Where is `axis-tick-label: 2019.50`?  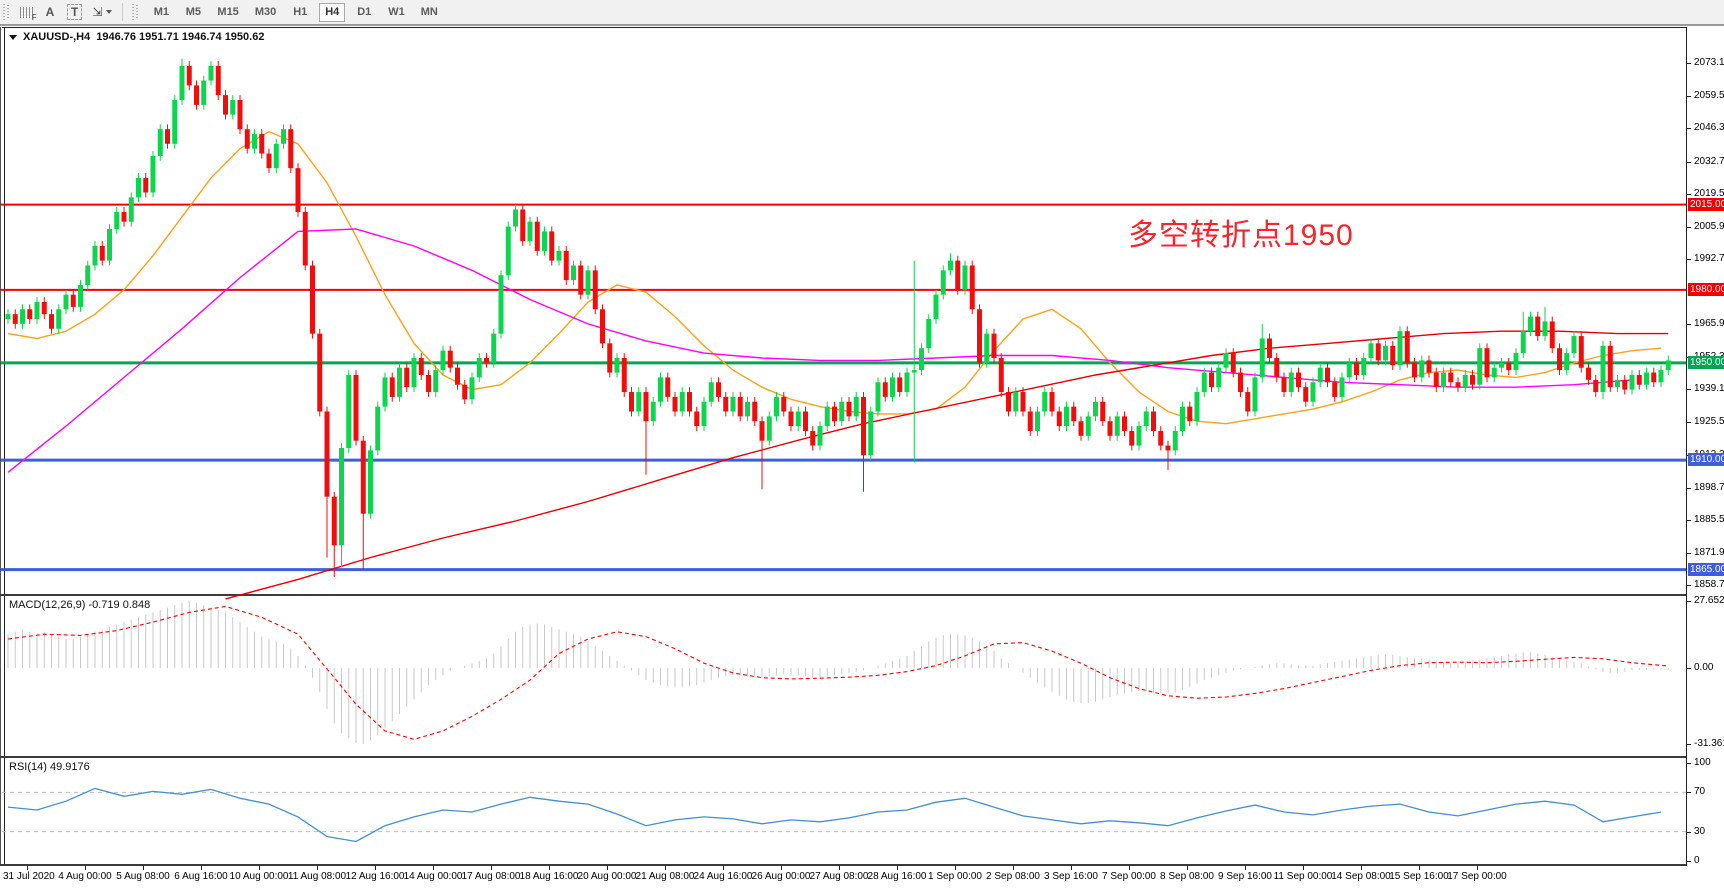 axis-tick-label: 2019.50 is located at coordinates (1709, 193).